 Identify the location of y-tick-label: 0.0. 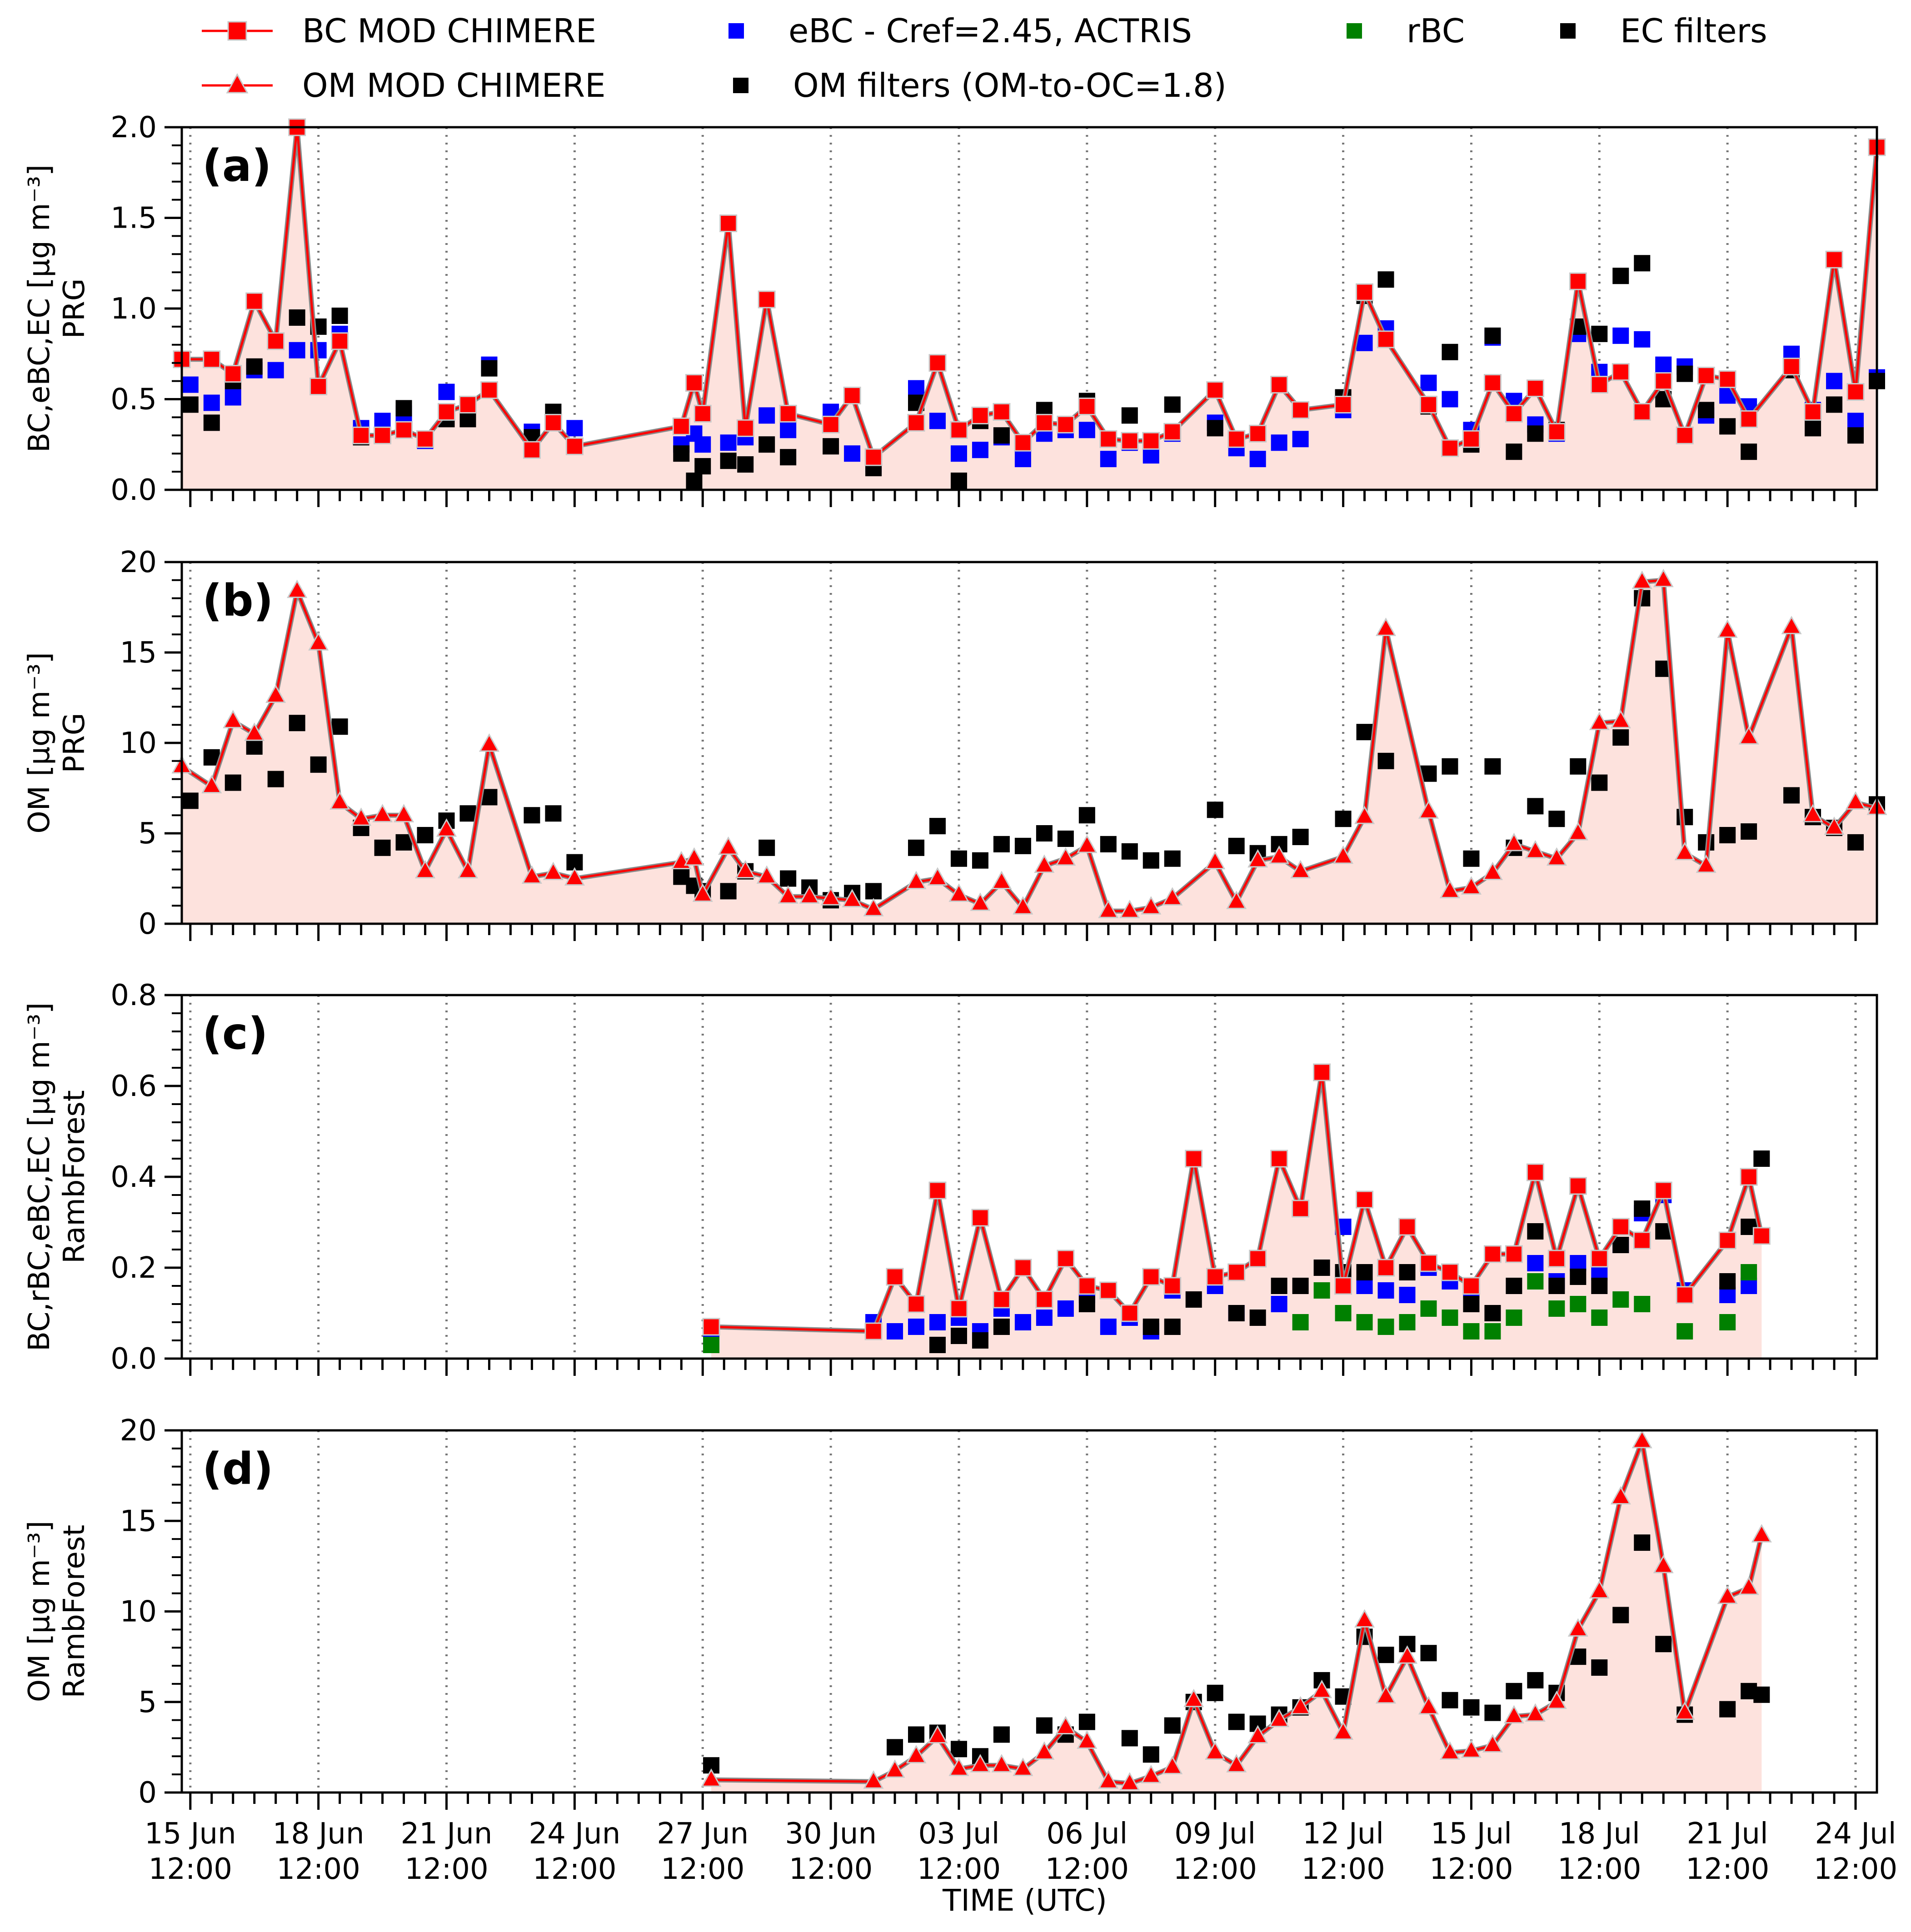
(133, 1359).